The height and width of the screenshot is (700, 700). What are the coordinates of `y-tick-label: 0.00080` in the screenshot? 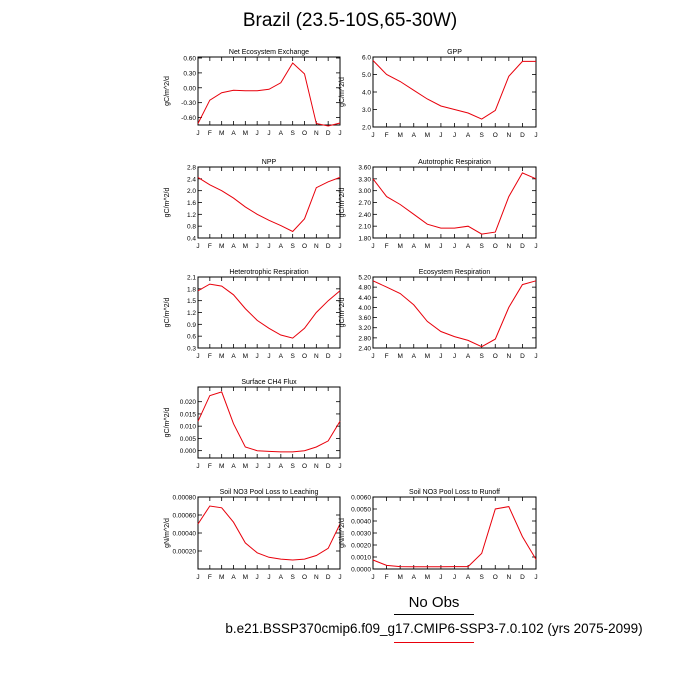 It's located at (185, 498).